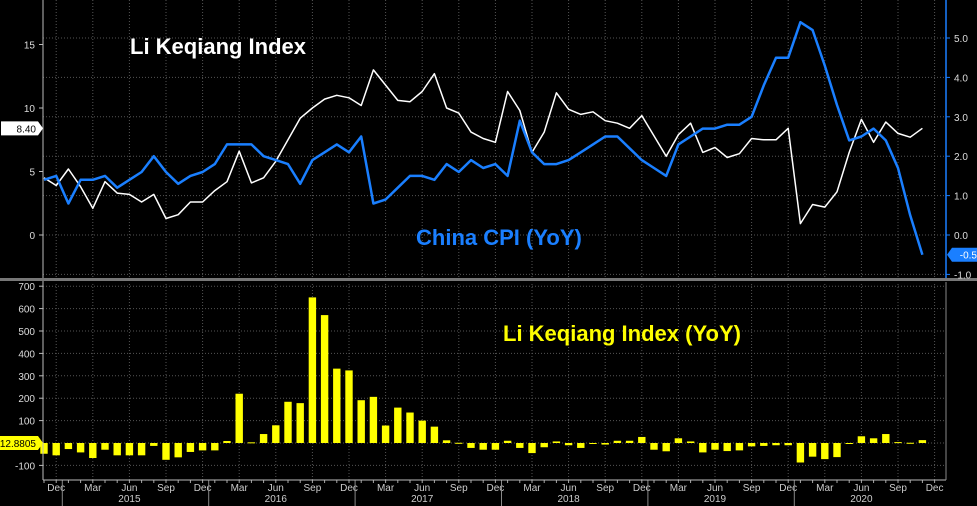  Describe the element at coordinates (27, 129) in the screenshot. I see `last-value-tag-left-text: 8.40` at that location.